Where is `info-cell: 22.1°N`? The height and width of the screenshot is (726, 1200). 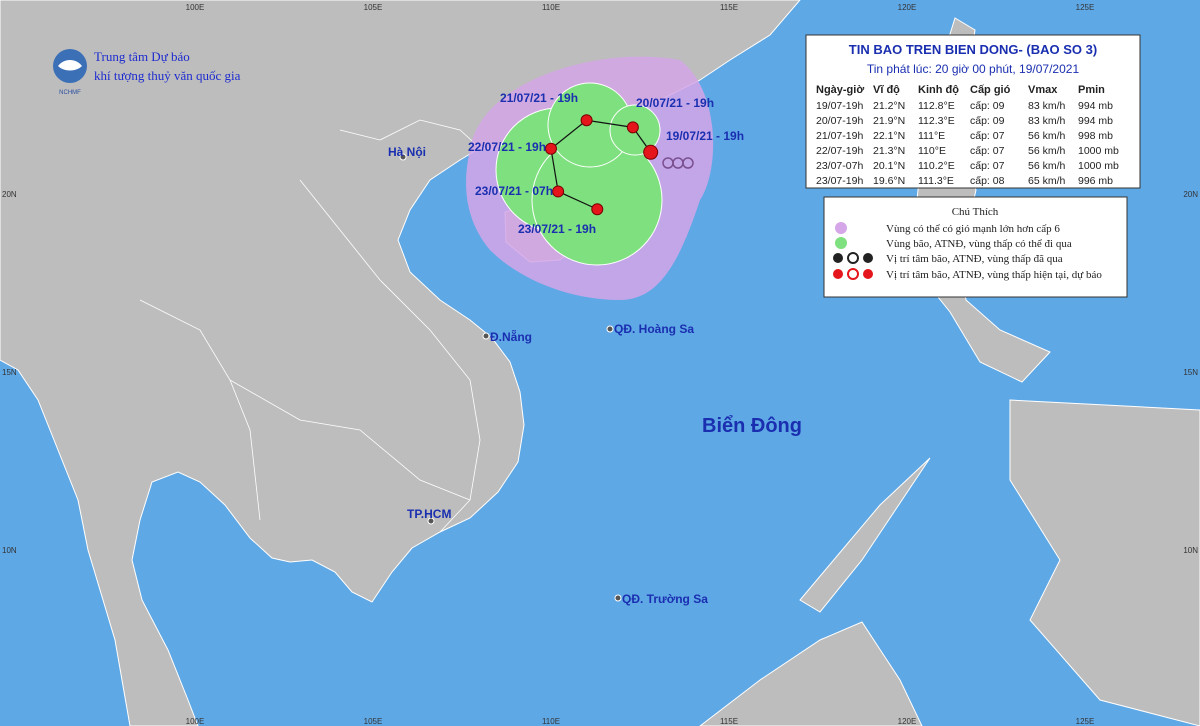
info-cell: 22.1°N is located at coordinates (889, 136).